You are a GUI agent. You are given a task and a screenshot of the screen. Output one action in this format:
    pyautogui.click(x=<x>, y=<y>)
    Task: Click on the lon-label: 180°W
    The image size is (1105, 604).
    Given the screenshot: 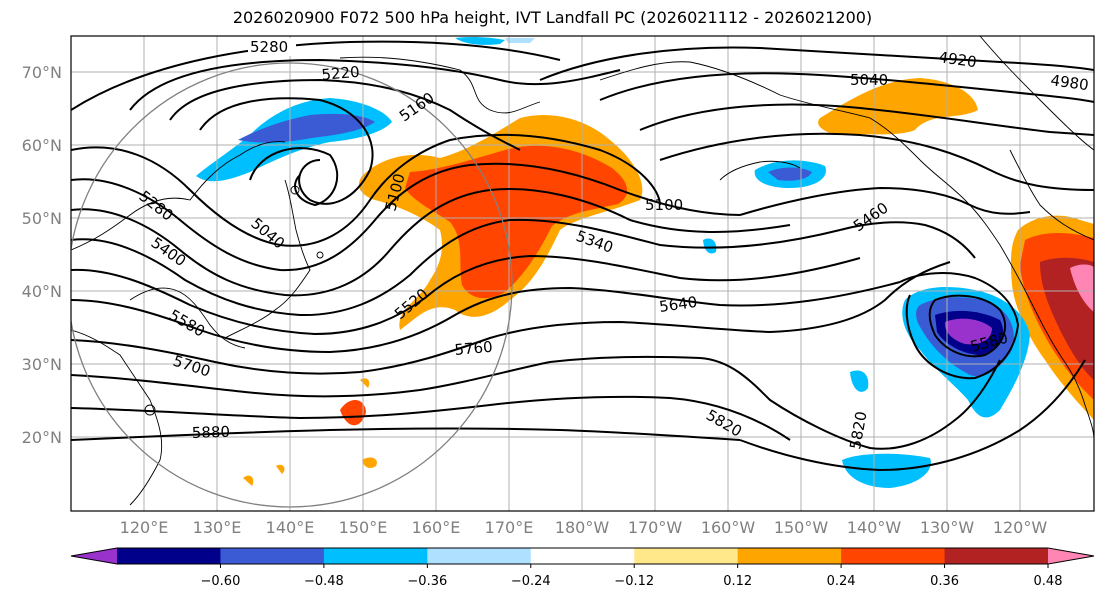 What is the action you would take?
    pyautogui.click(x=582, y=527)
    